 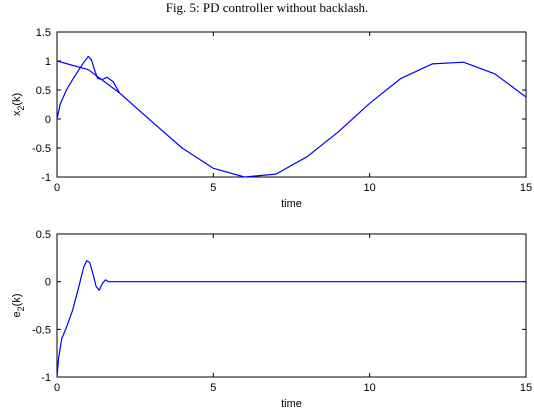 What do you see at coordinates (267, 7) in the screenshot?
I see `figure-caption: Fig. 5: PD controller without backlash.` at bounding box center [267, 7].